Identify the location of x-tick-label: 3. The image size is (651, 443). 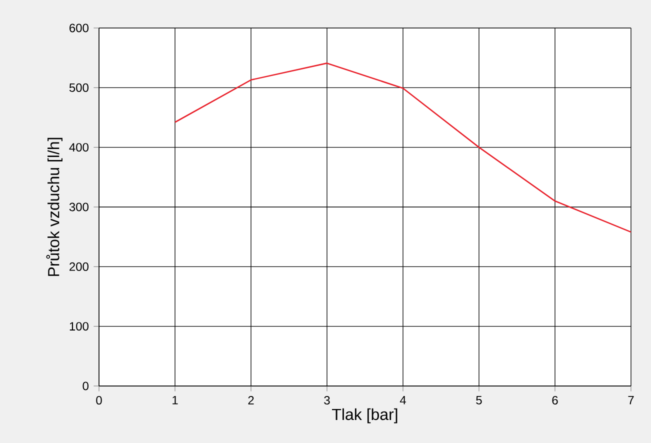
(327, 400).